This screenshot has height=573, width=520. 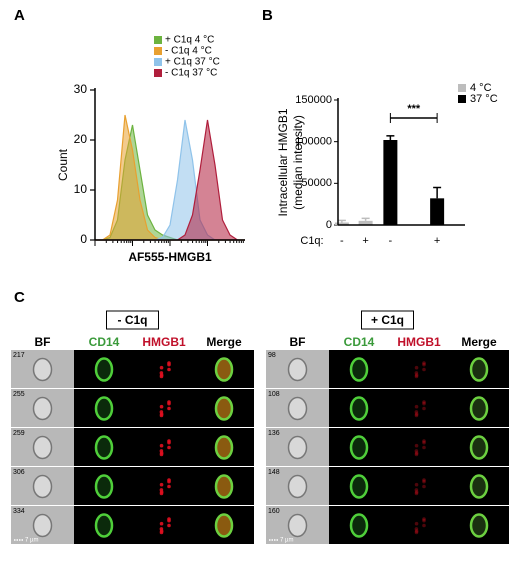 What do you see at coordinates (191, 73) in the screenshot?
I see `legend-label: - C1q 37 °C` at bounding box center [191, 73].